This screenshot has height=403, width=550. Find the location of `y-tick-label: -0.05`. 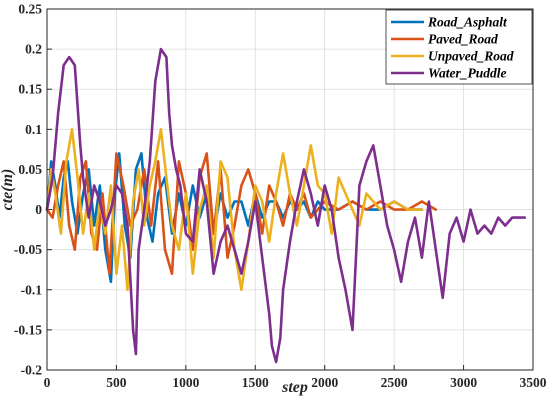

y-tick-label: -0.05 is located at coordinates (28, 249).